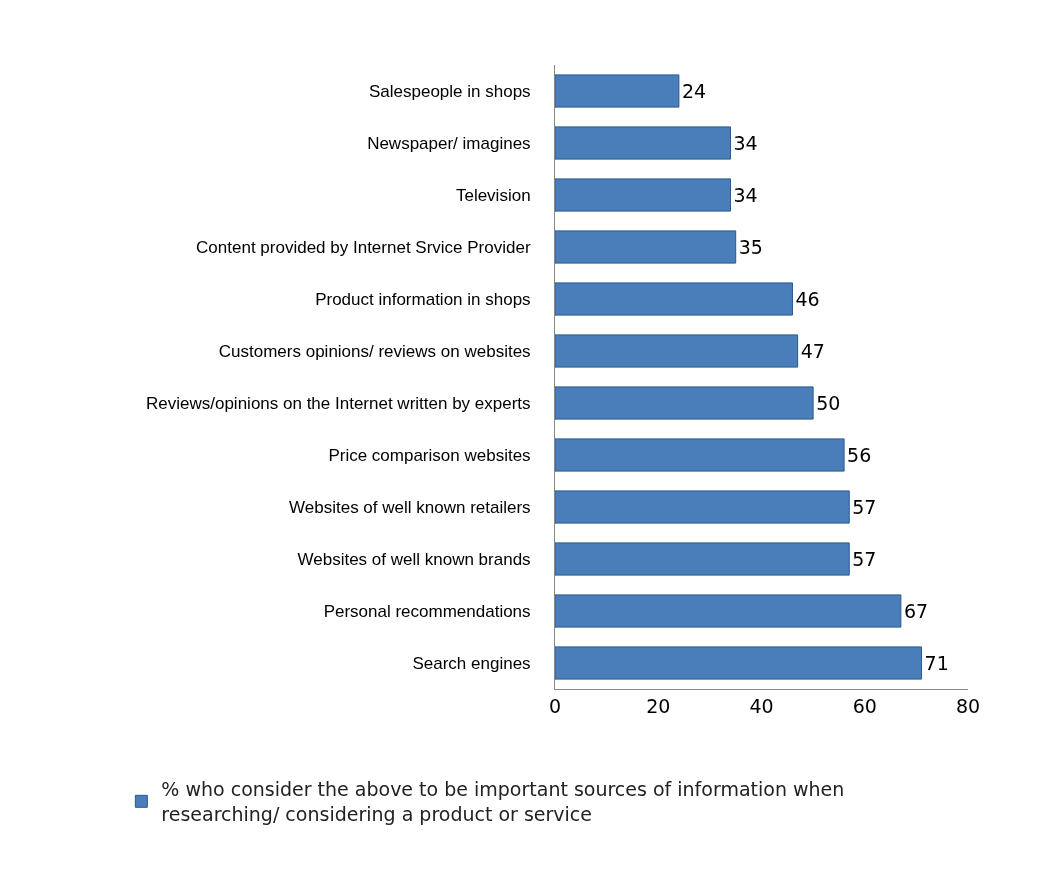 This screenshot has height=874, width=1063. What do you see at coordinates (338, 403) in the screenshot?
I see `y-tick-label: Reviews/opinions on the Internet written by experts` at bounding box center [338, 403].